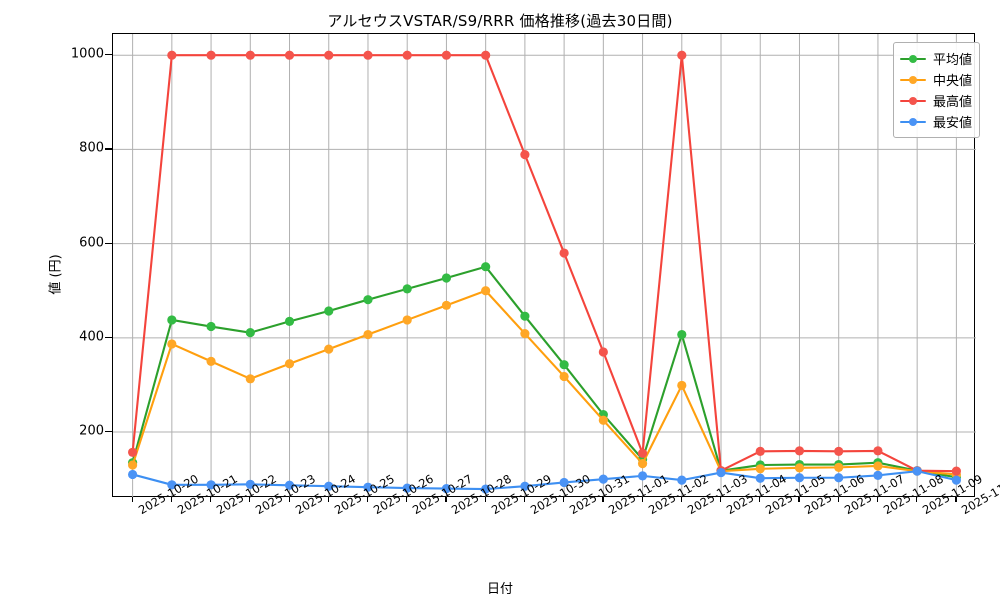 This screenshot has width=1000, height=600. What do you see at coordinates (936, 58) in the screenshot?
I see `legend-item-0: 平均値` at bounding box center [936, 58].